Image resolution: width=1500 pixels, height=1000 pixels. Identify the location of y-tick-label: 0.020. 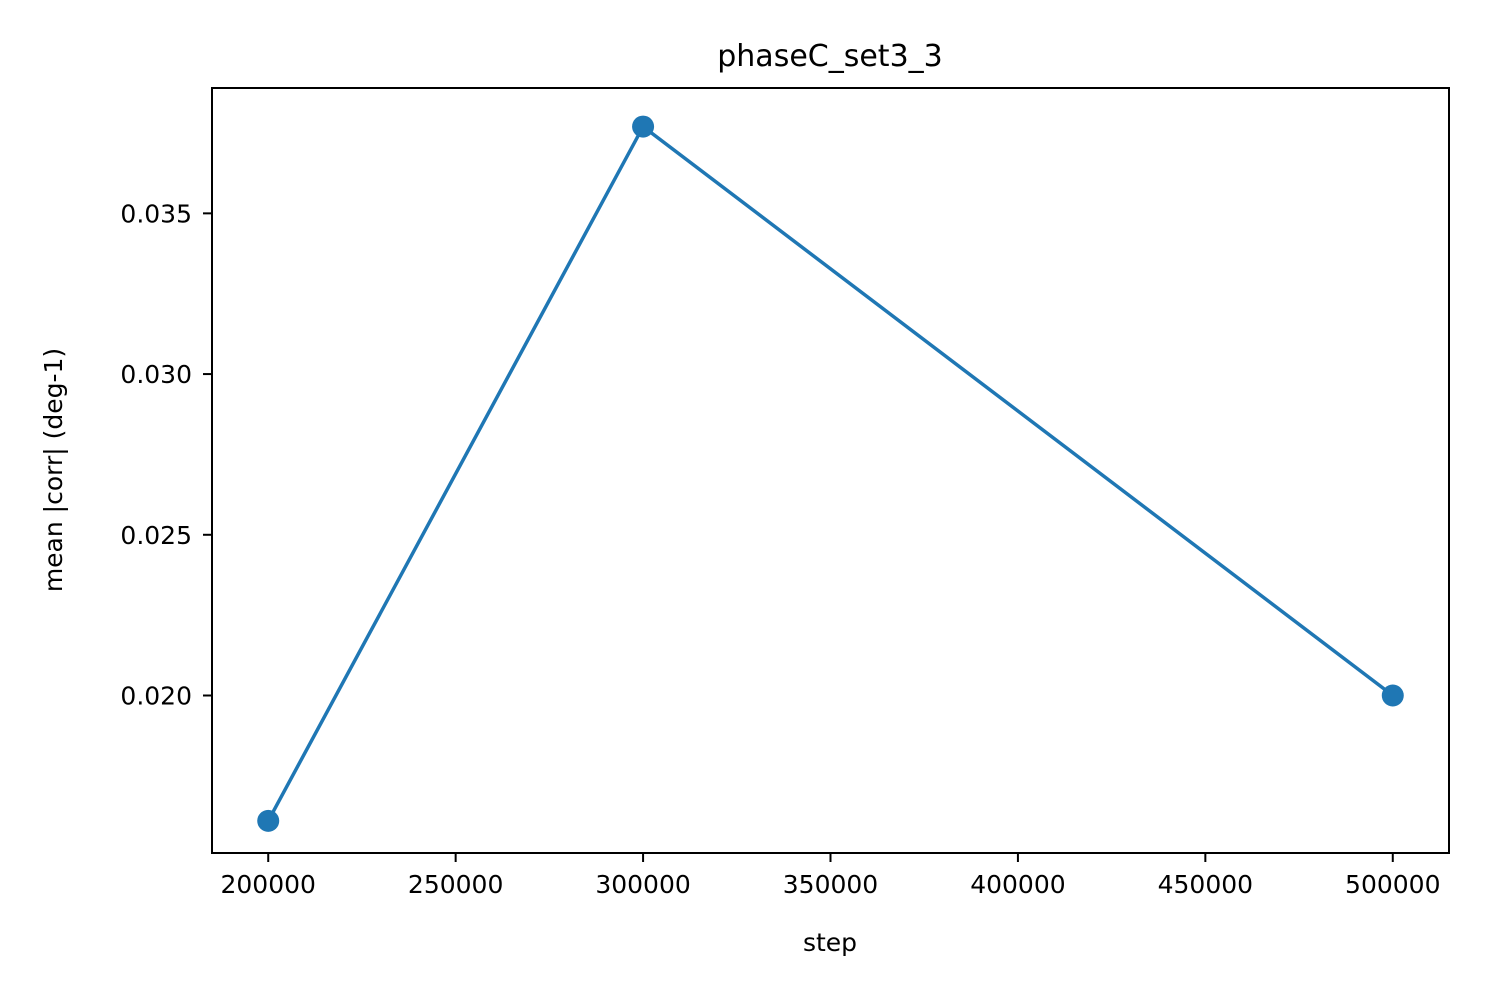
(156, 696).